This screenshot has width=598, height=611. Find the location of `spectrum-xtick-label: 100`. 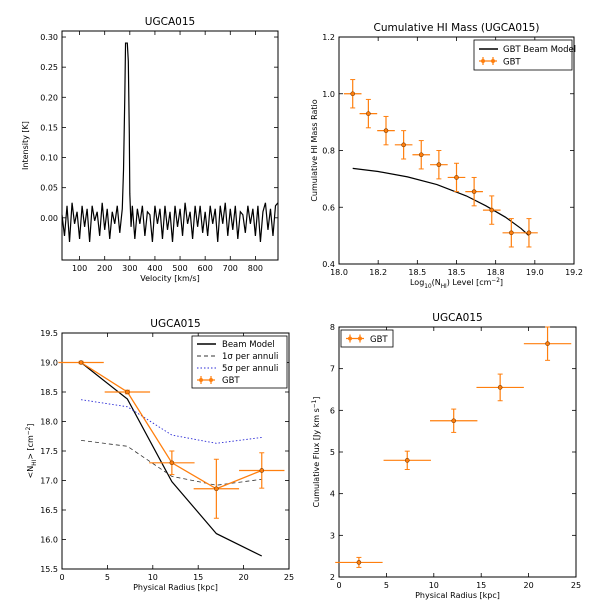

spectrum-xtick-label: 100 is located at coordinates (79, 268).